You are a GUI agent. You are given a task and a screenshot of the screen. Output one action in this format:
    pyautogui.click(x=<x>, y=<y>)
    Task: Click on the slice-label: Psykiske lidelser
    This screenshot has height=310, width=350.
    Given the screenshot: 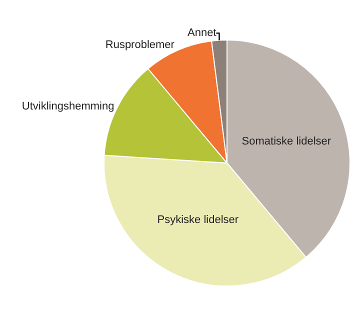 What is the action you would take?
    pyautogui.click(x=198, y=220)
    